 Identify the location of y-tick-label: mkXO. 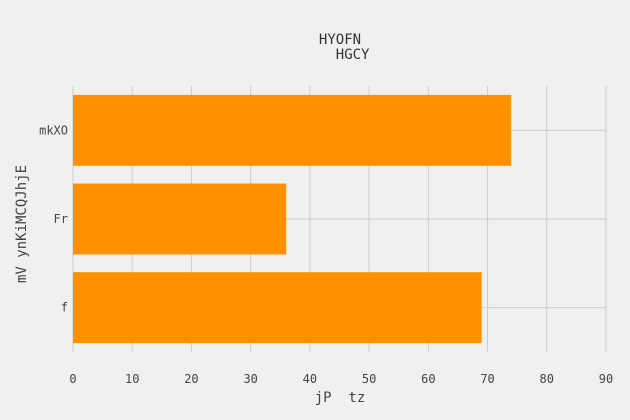
(53, 130).